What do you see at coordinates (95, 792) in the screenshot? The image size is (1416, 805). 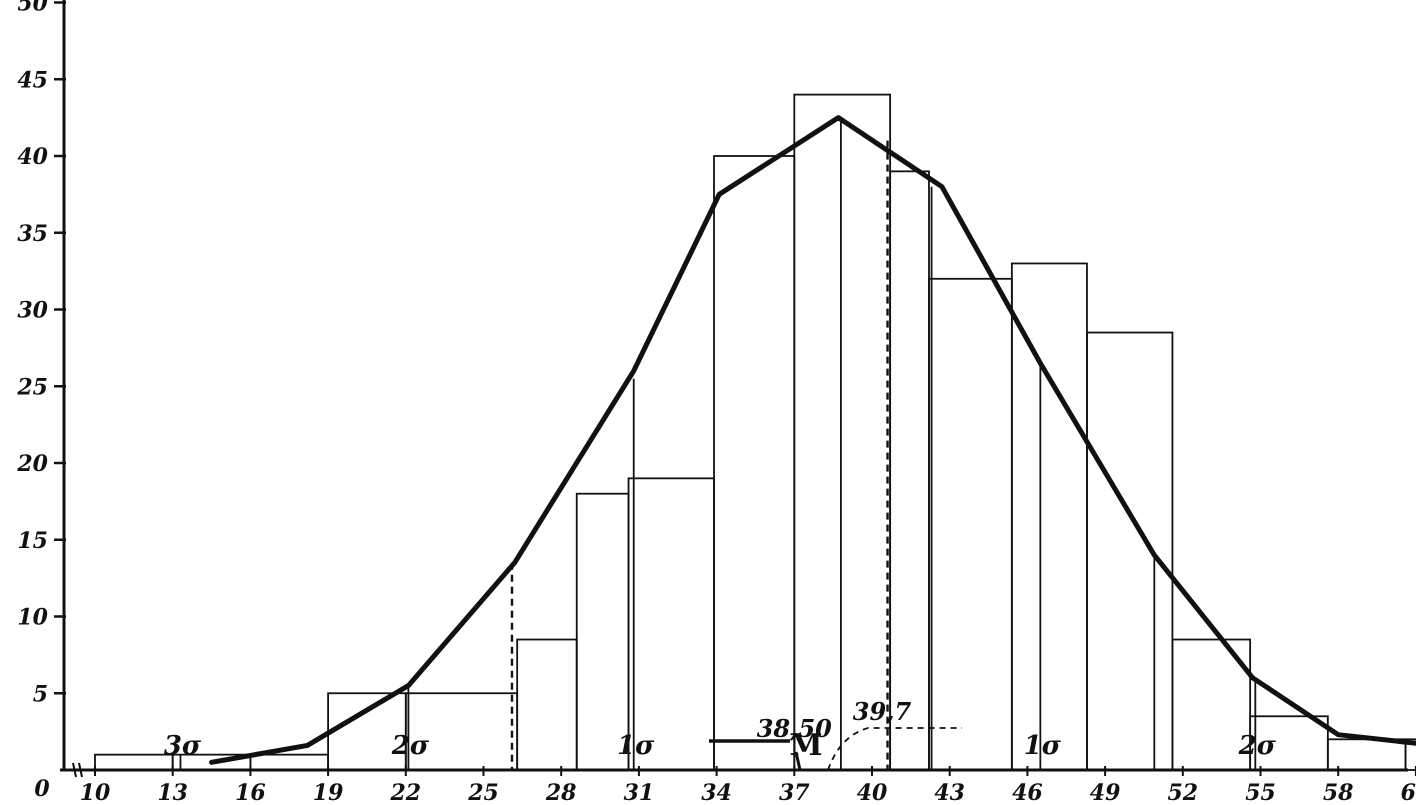 I see `x-tick-label: 10` at bounding box center [95, 792].